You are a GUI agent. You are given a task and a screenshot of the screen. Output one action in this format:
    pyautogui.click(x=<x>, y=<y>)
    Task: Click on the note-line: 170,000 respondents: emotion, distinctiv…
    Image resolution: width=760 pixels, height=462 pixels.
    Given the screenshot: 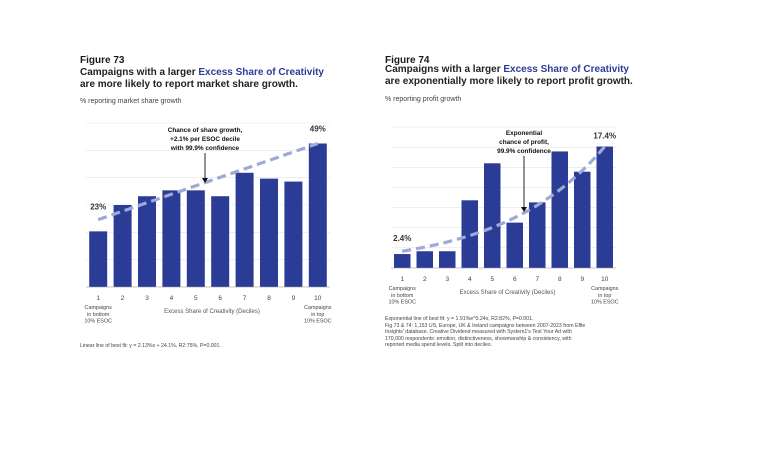 What is the action you would take?
    pyautogui.click(x=478, y=338)
    